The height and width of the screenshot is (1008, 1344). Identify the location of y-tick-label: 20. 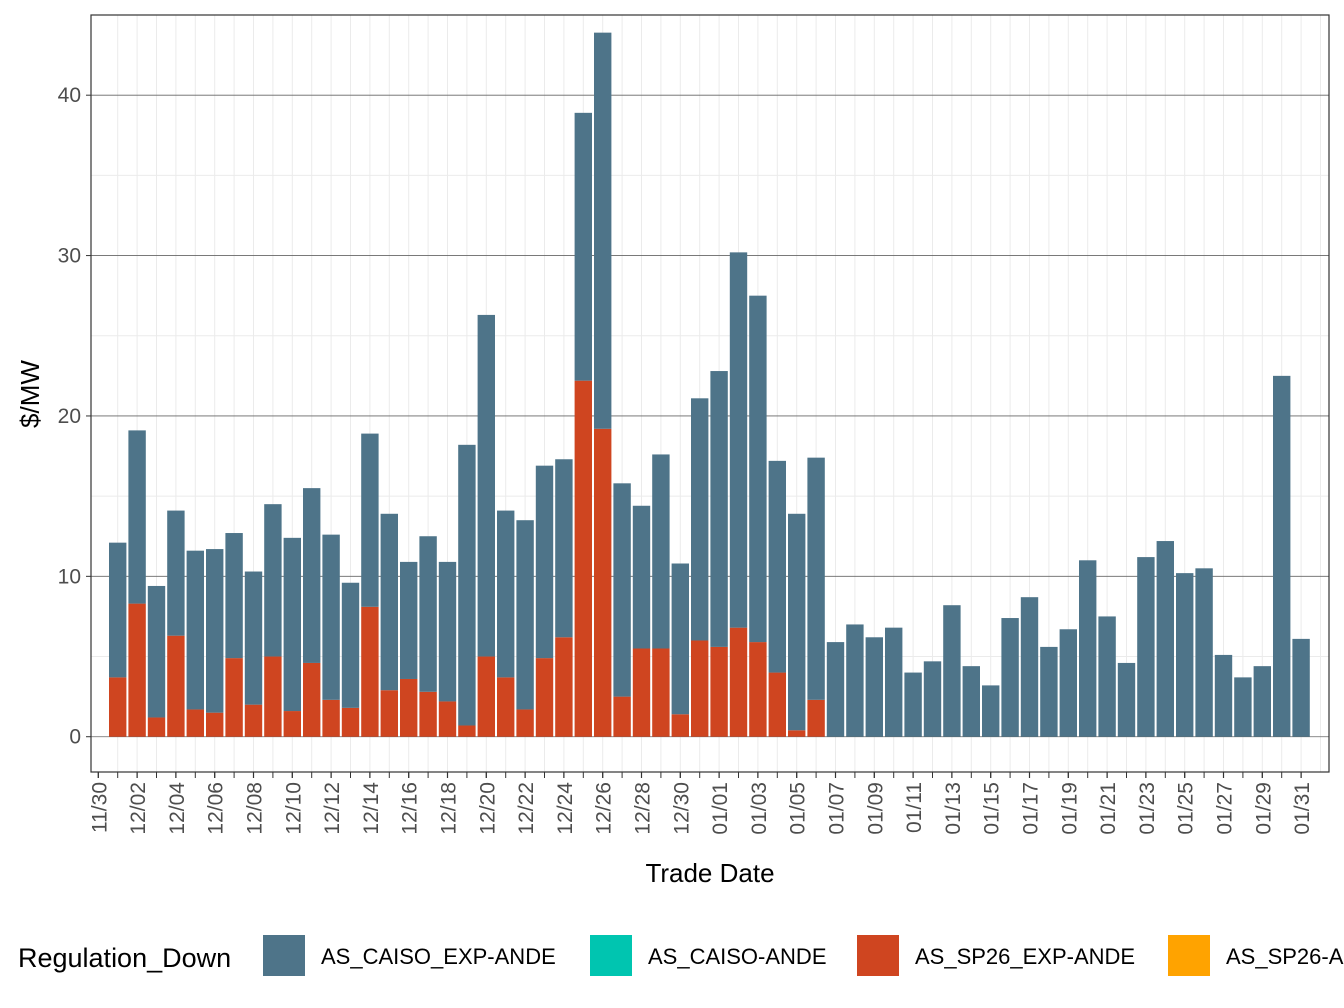
(69, 416).